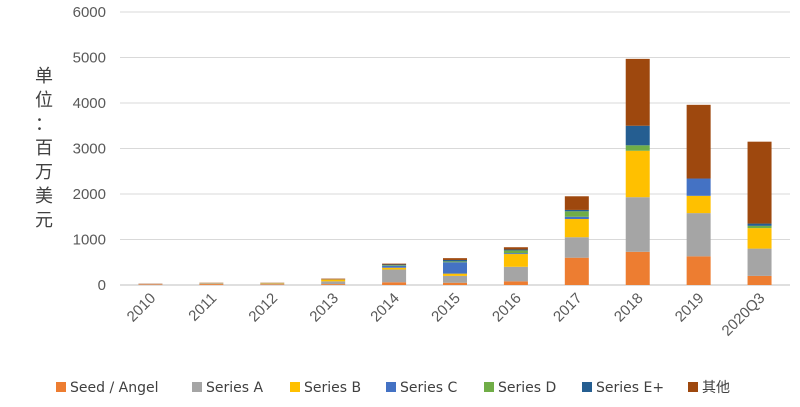 This screenshot has height=407, width=800. I want to click on x-tick-label: 2012, so click(263, 308).